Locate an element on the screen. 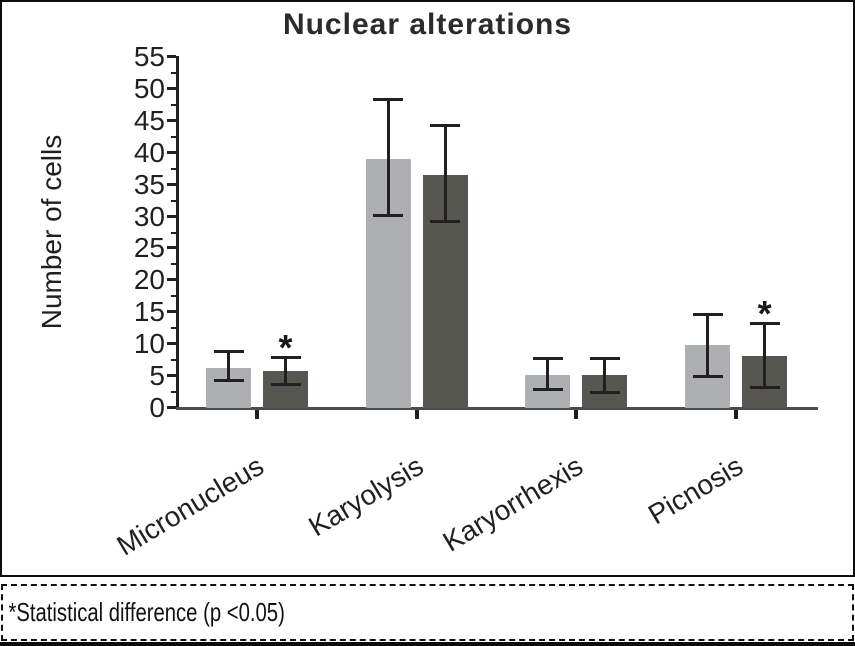 The image size is (855, 646). y-tick-label: 15 is located at coordinates (149, 312).